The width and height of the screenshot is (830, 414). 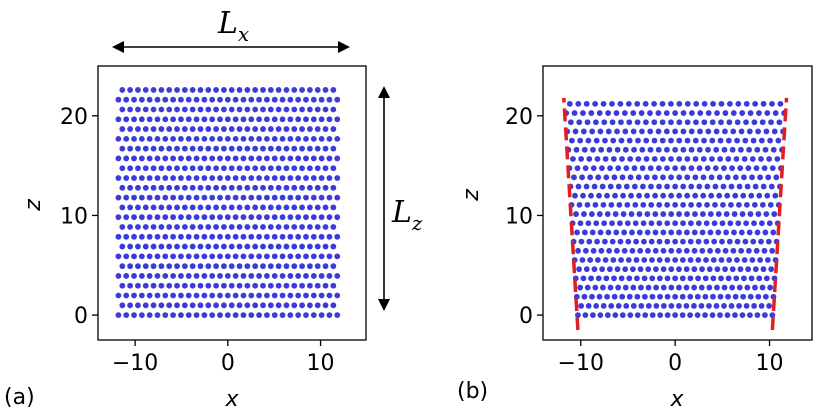 What do you see at coordinates (33, 205) in the screenshot?
I see `panel-a-y-axis-label: z` at bounding box center [33, 205].